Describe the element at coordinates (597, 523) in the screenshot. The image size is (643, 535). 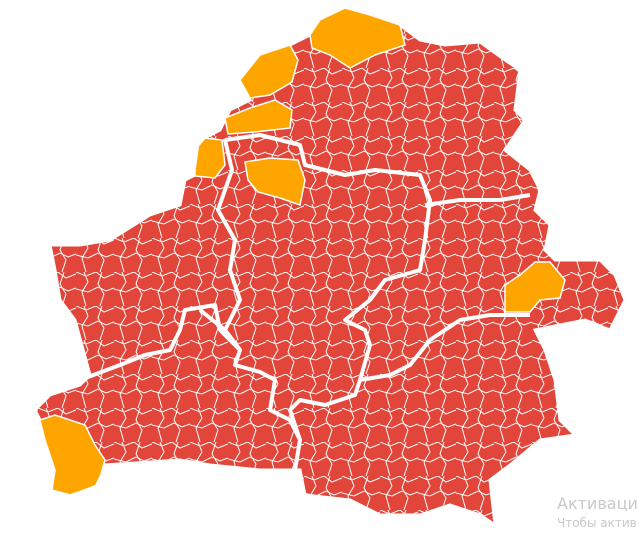
I see `activation-watermark-subtitle: Чтобы актив` at that location.